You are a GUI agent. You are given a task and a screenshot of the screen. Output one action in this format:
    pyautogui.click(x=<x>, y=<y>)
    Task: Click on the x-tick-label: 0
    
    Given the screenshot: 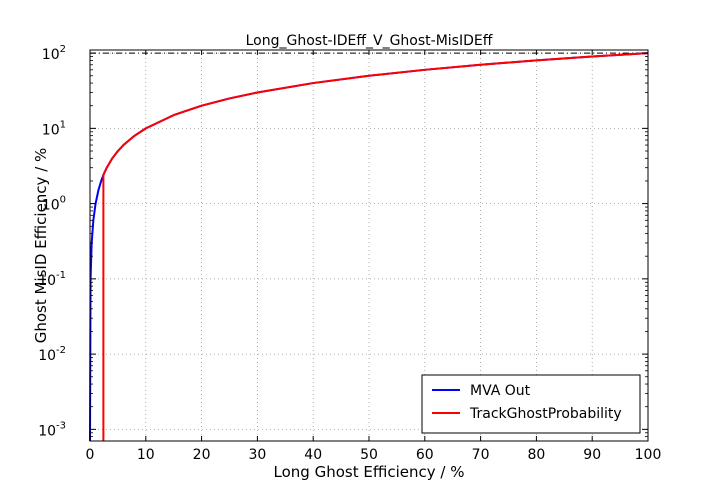 What is the action you would take?
    pyautogui.click(x=90, y=455)
    